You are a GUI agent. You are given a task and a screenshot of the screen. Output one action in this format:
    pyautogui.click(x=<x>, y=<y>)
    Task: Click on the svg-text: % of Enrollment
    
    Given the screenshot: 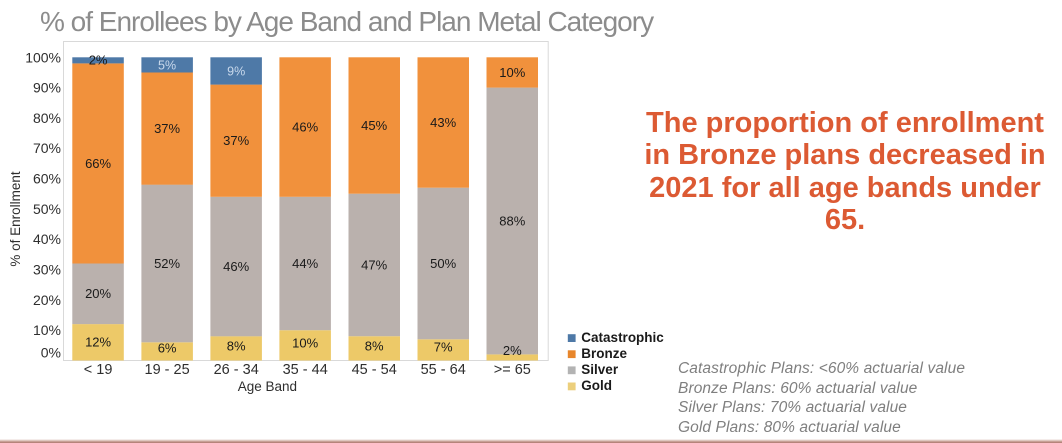 What is the action you would take?
    pyautogui.click(x=15, y=219)
    